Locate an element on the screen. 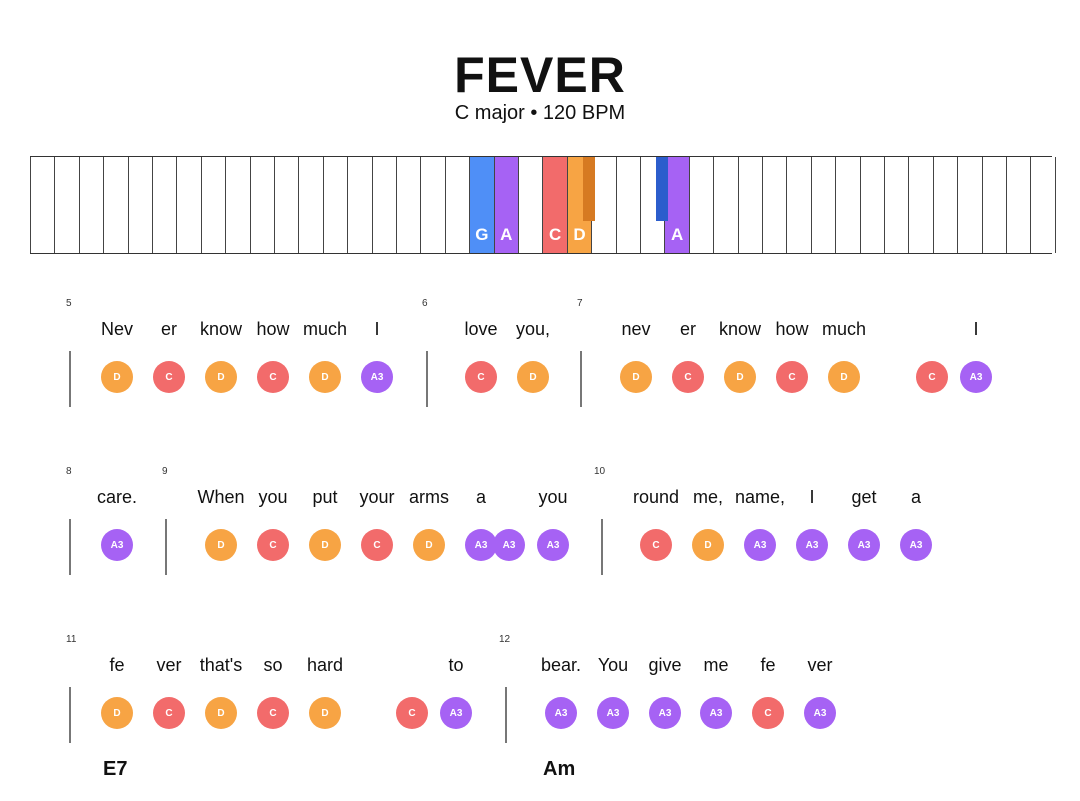 The height and width of the screenshot is (801, 1080). lyric-syllable: fe is located at coordinates (117, 665).